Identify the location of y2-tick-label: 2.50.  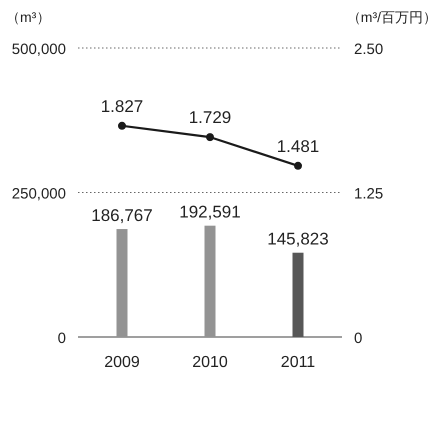
(369, 49).